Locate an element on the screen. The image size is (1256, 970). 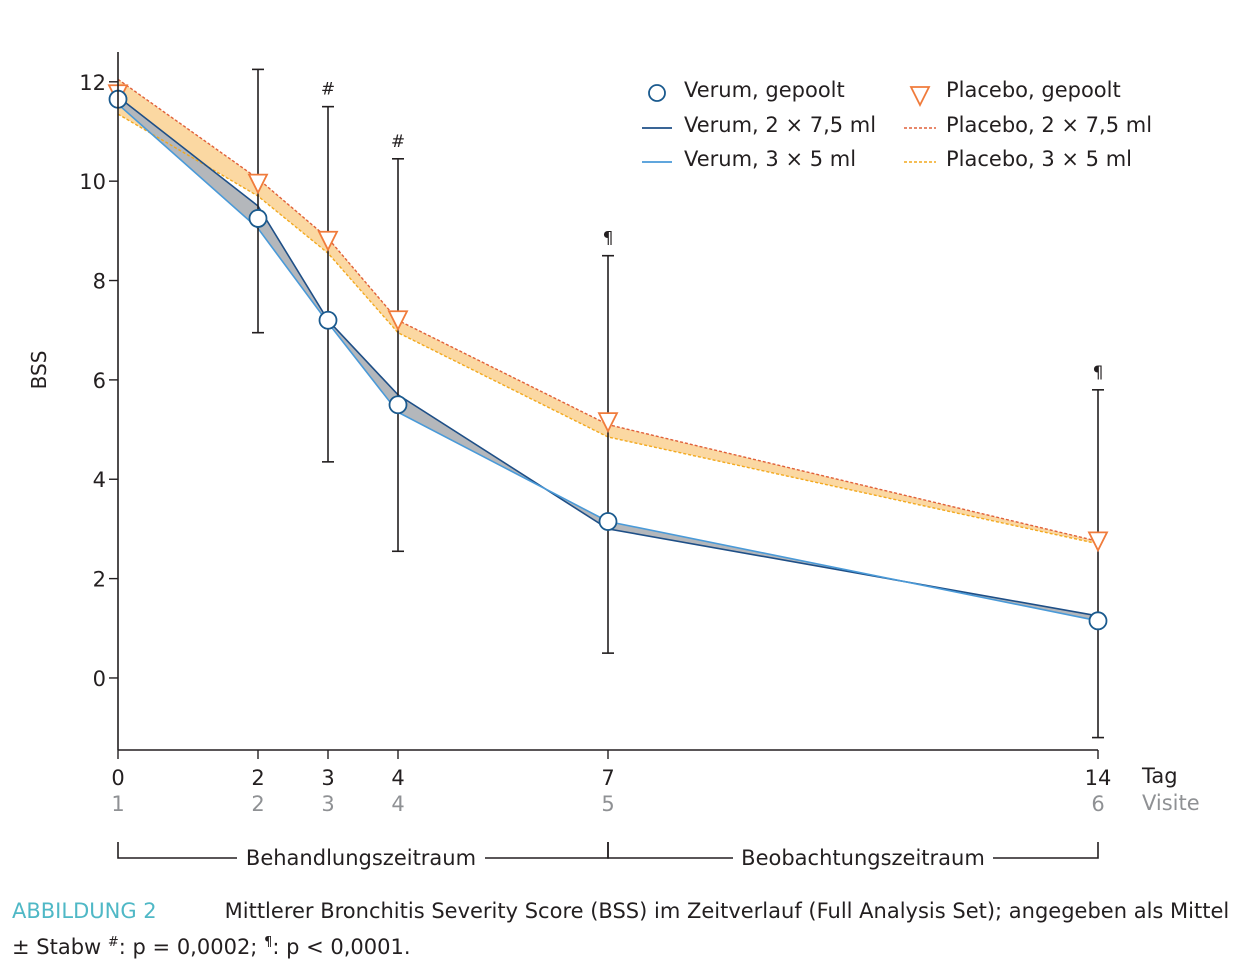
legend-placebo-1-label: Placebo, 2 × 7,5 ml is located at coordinates (1049, 125).